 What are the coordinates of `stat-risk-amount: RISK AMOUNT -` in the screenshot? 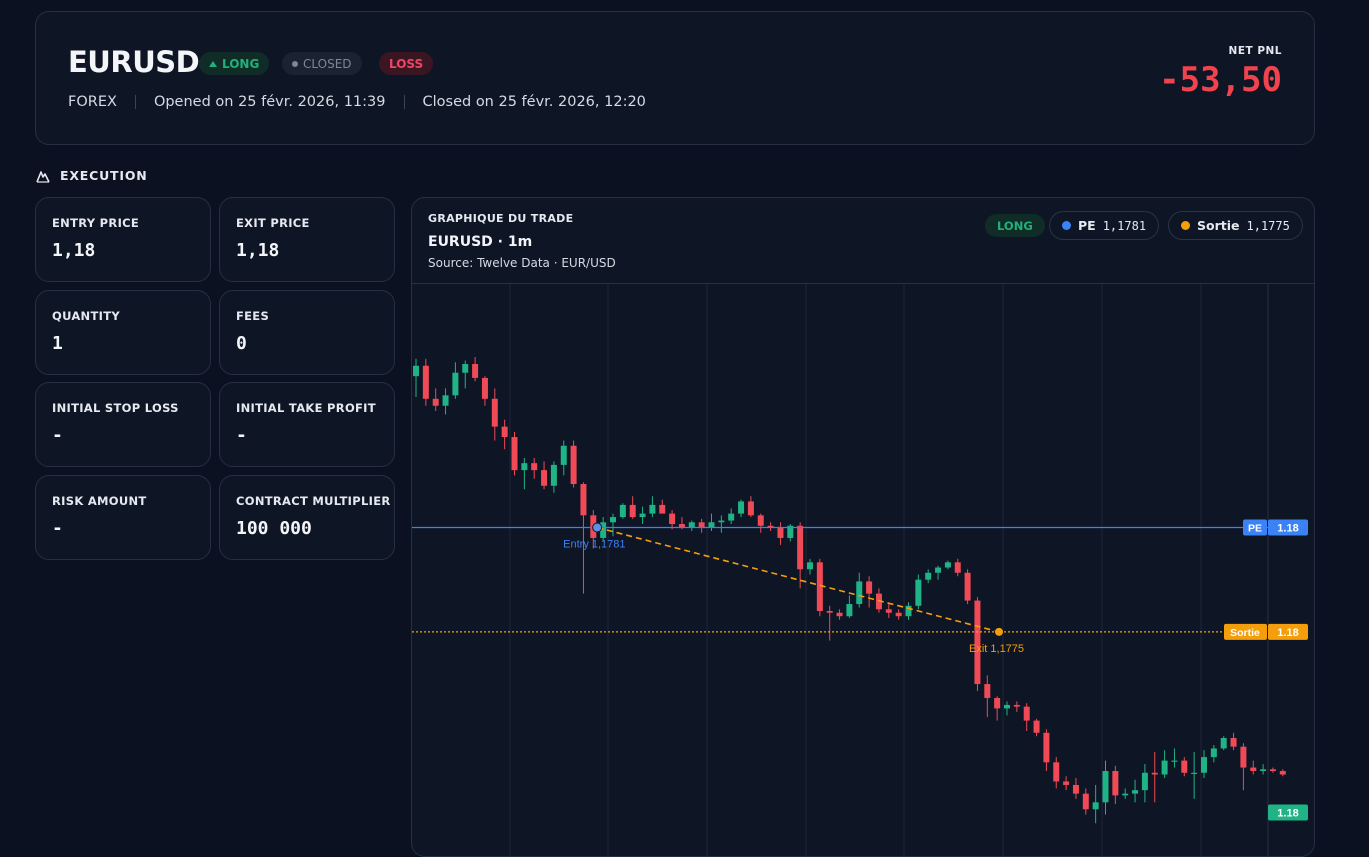 It's located at (123, 517).